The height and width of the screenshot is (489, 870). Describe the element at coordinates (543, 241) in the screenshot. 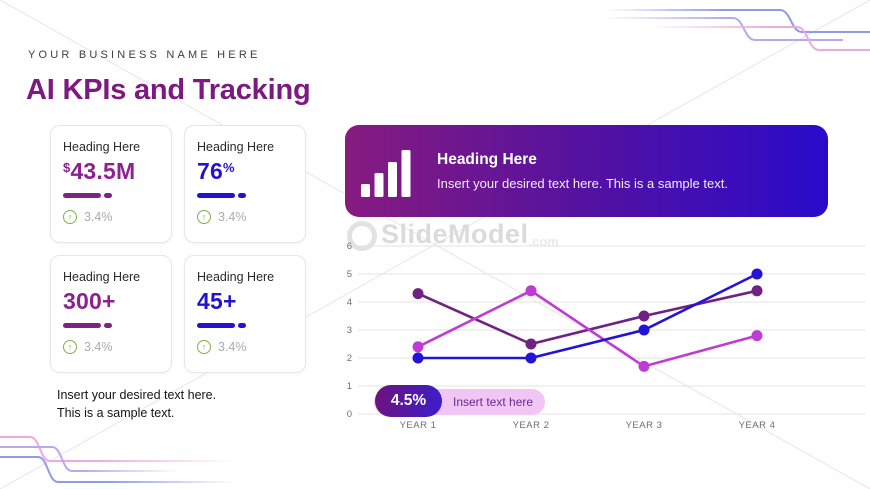

I see `watermark-suffix: .com` at that location.